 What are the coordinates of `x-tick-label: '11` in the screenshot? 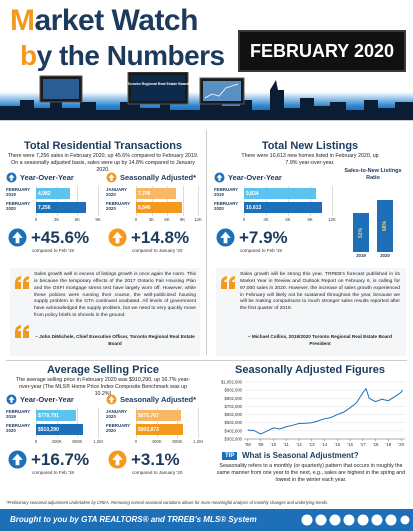 It's located at (286, 444).